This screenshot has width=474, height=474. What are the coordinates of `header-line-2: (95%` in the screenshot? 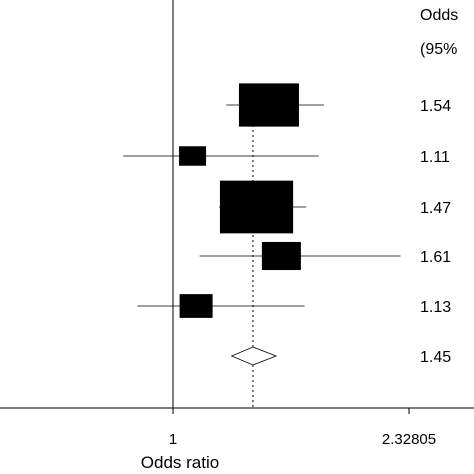 It's located at (438, 49).